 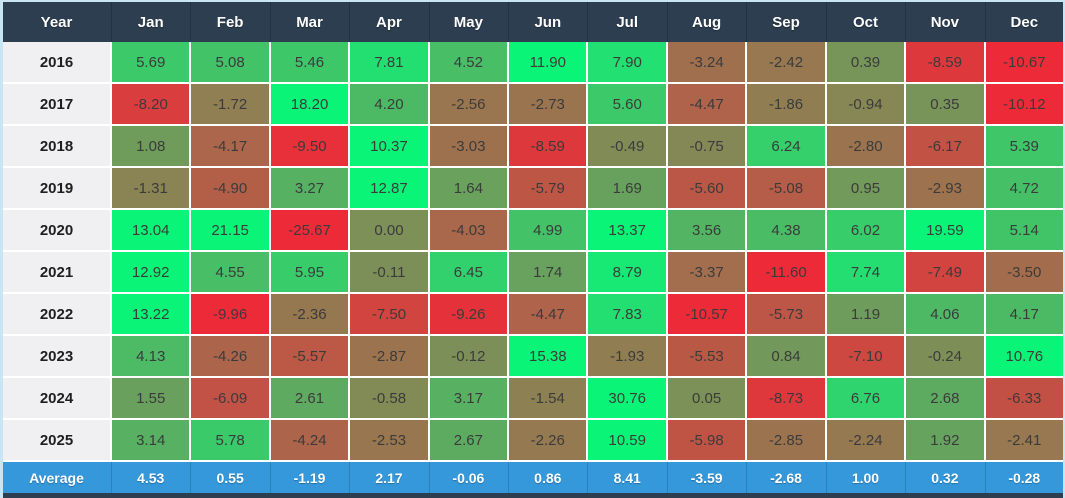 What do you see at coordinates (706, 398) in the screenshot?
I see `value-cell: 0.05` at bounding box center [706, 398].